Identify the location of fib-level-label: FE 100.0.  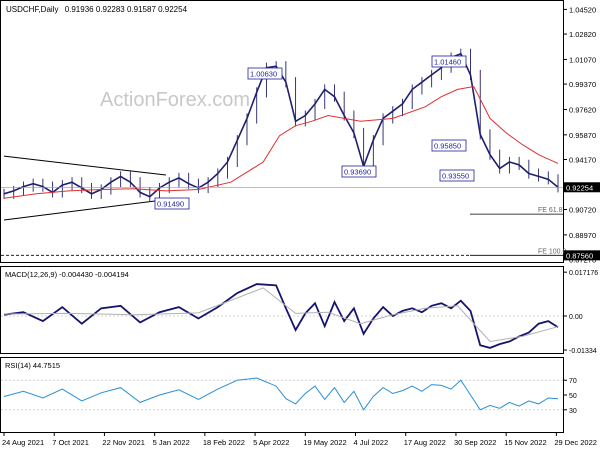
(552, 251).